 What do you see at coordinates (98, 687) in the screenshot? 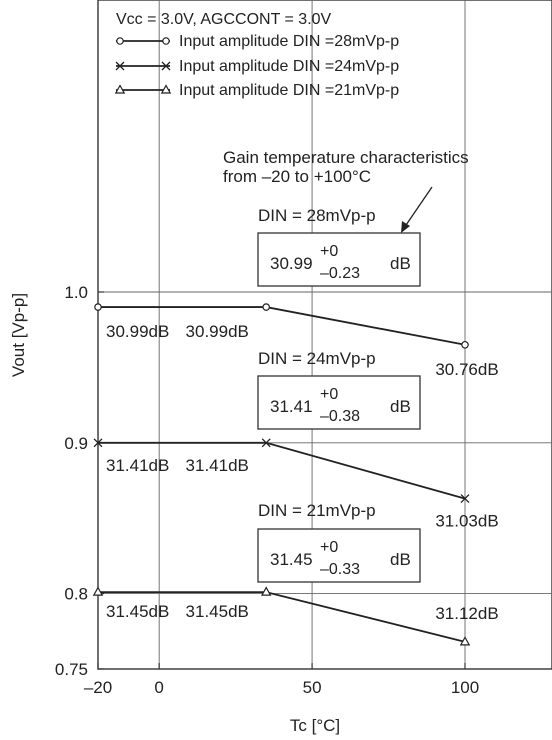
I see `x-tick-label: –20` at bounding box center [98, 687].